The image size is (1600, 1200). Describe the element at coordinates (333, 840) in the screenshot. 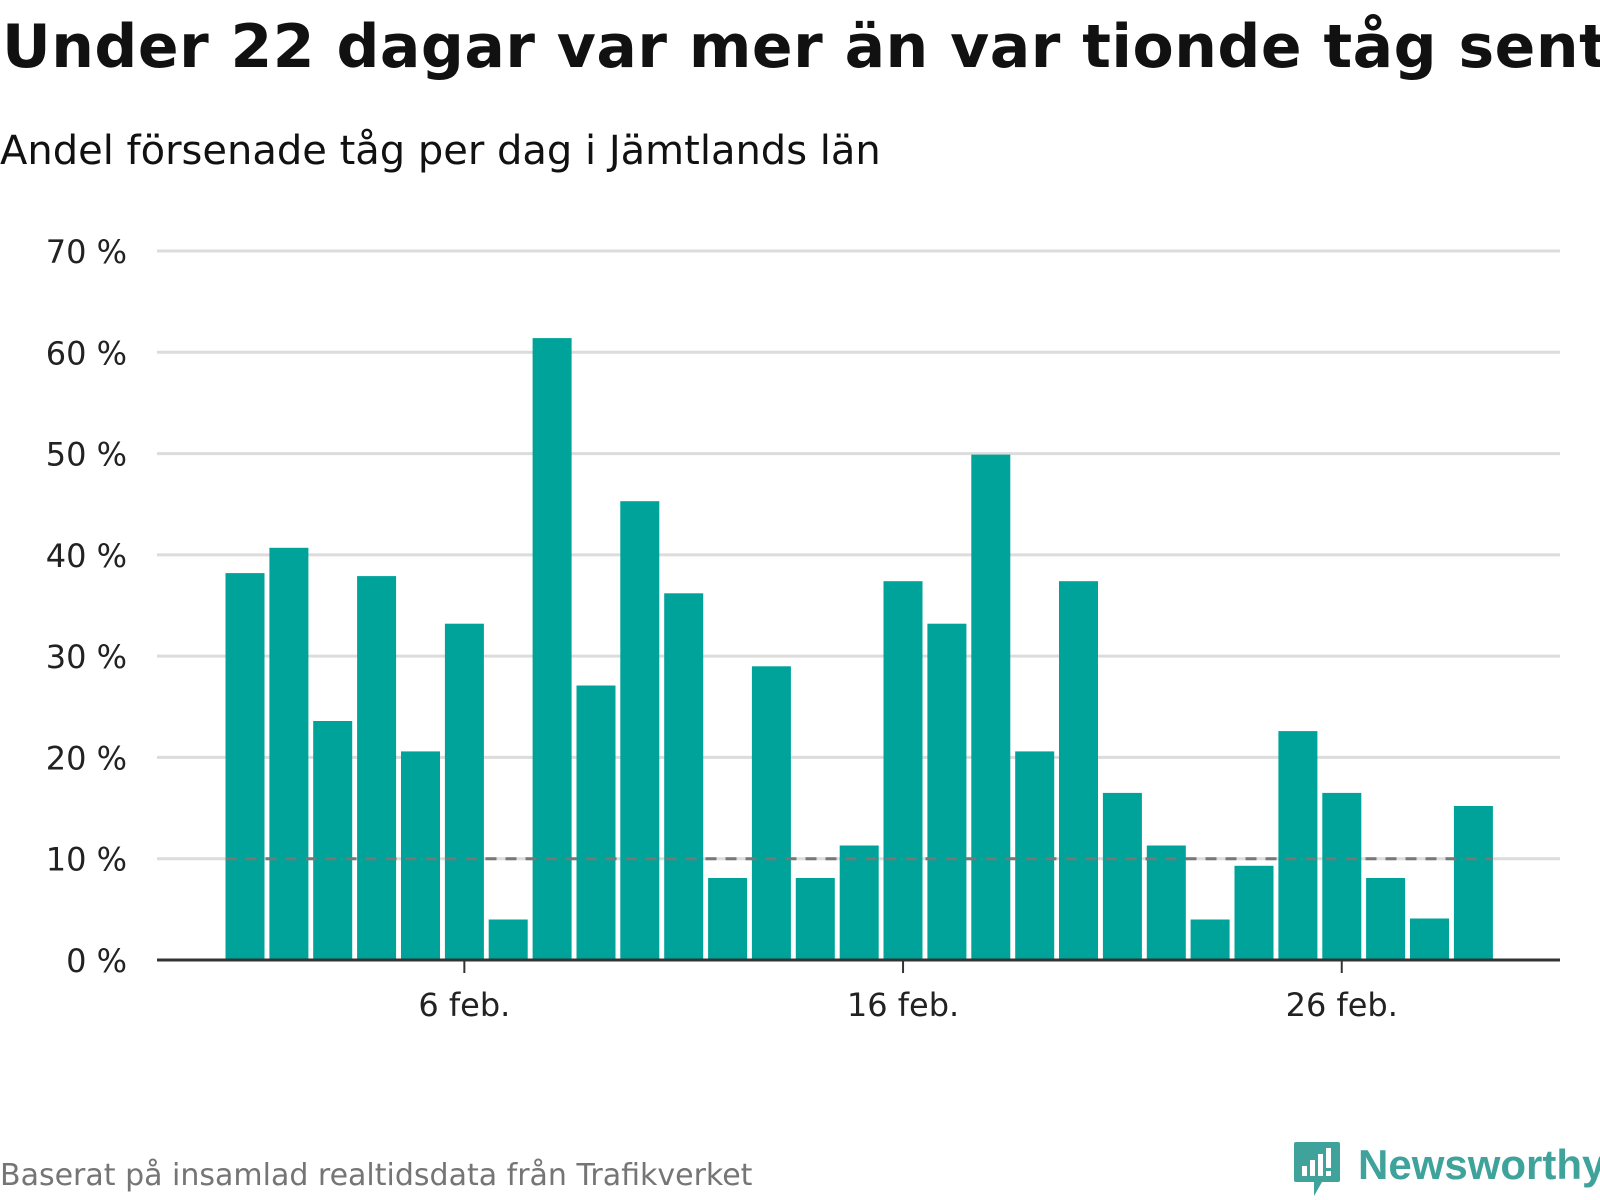

I see `bar: 3 feb.: 23.6` at that location.